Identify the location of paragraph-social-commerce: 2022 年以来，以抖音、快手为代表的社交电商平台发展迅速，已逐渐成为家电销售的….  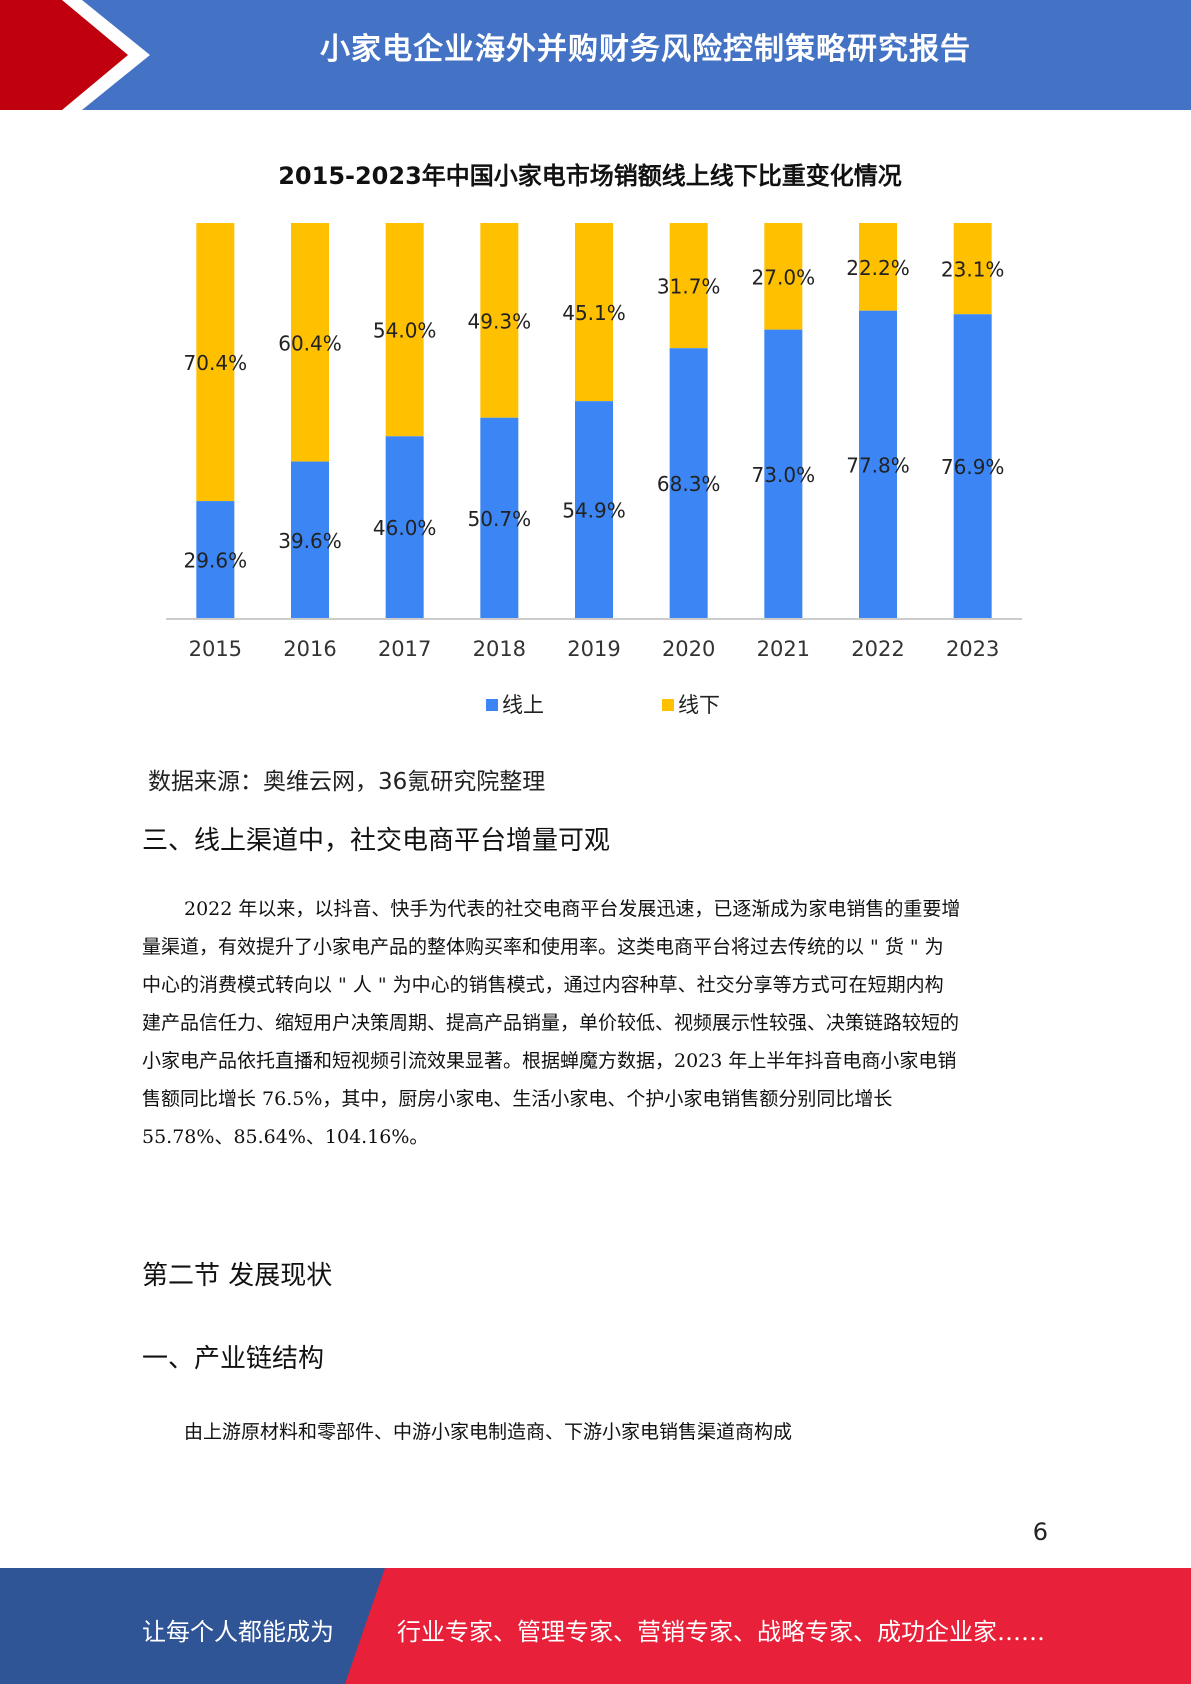
(594, 1023).